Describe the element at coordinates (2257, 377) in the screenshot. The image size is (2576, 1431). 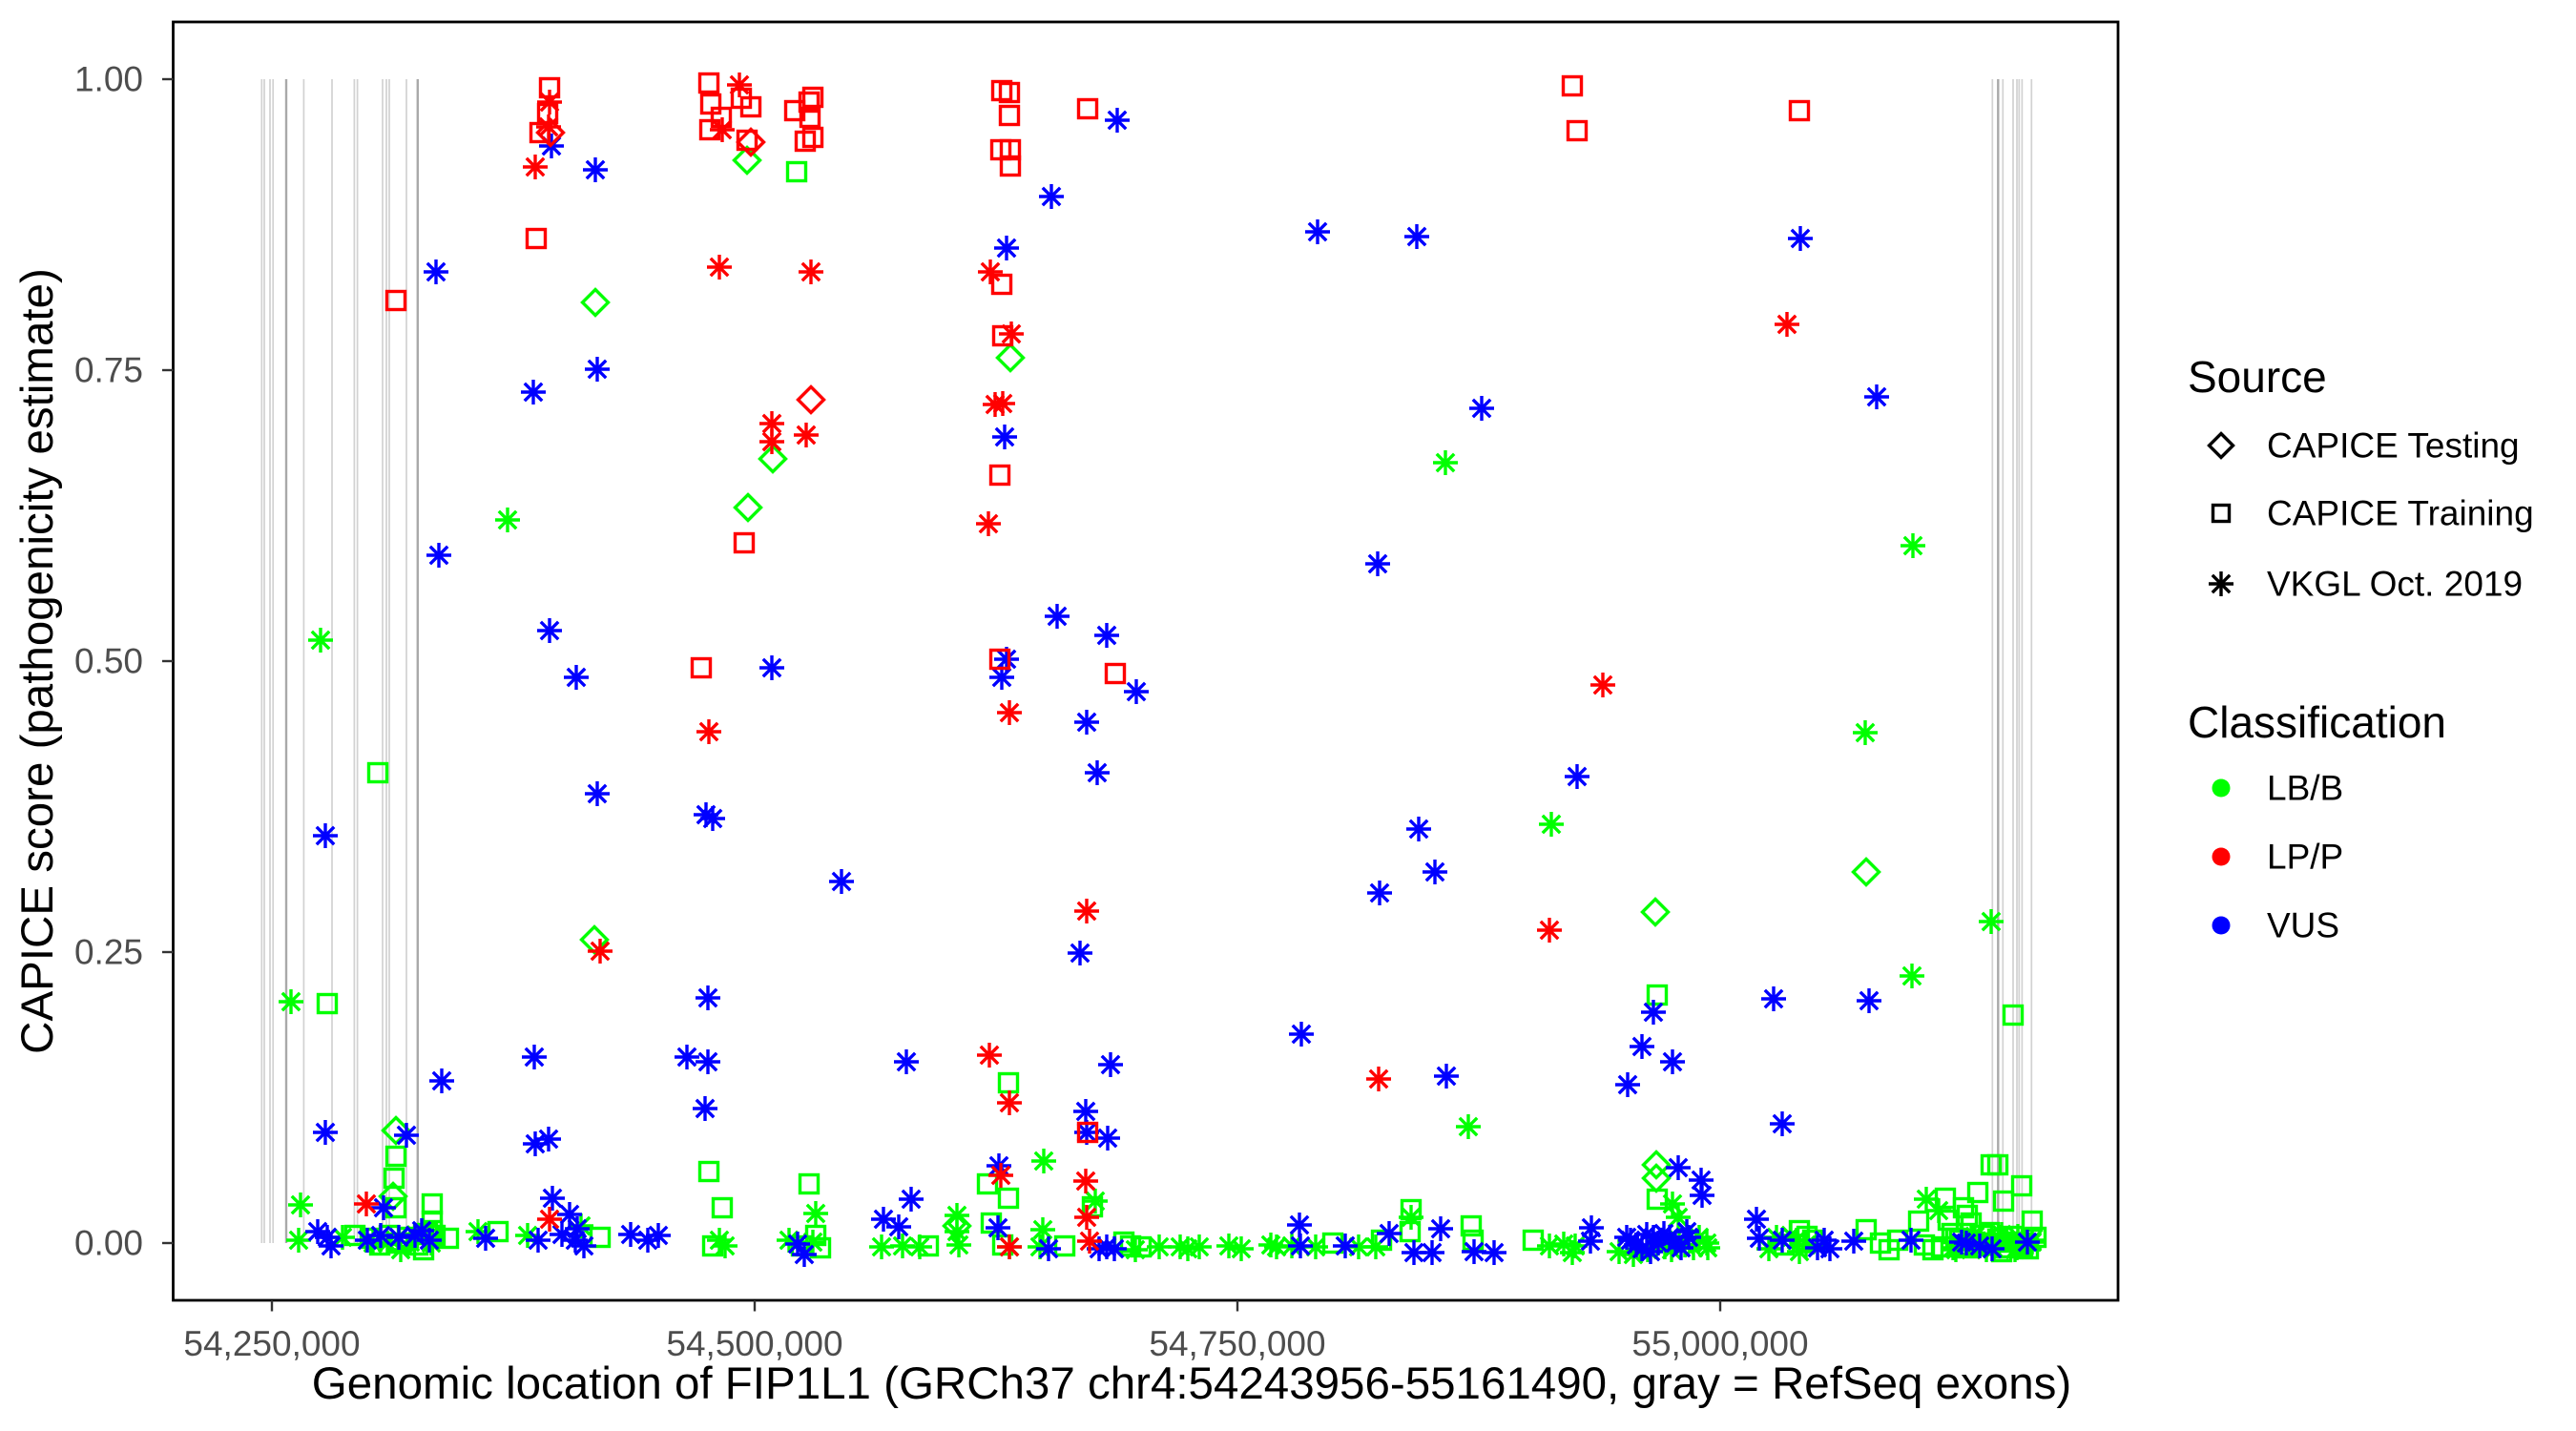
I see `svg-text: Source` at that location.